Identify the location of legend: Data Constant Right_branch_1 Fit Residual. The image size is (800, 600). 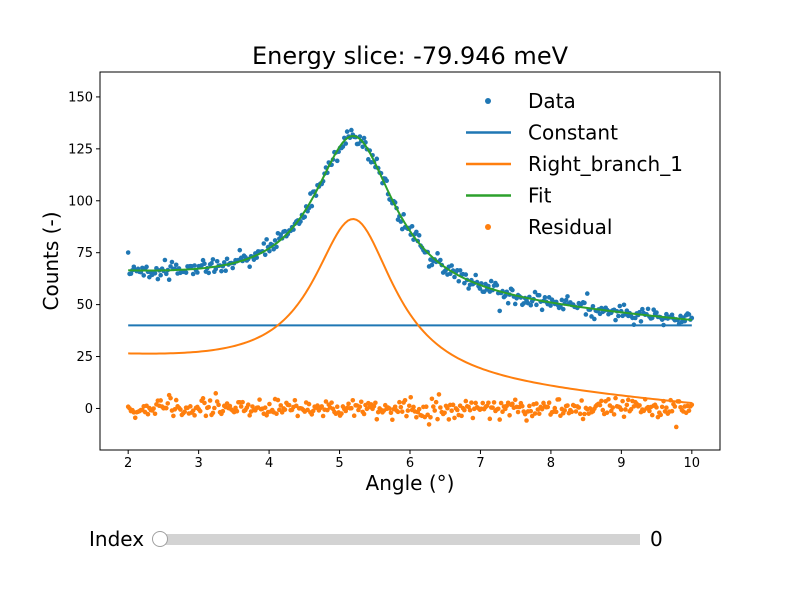
(574, 164).